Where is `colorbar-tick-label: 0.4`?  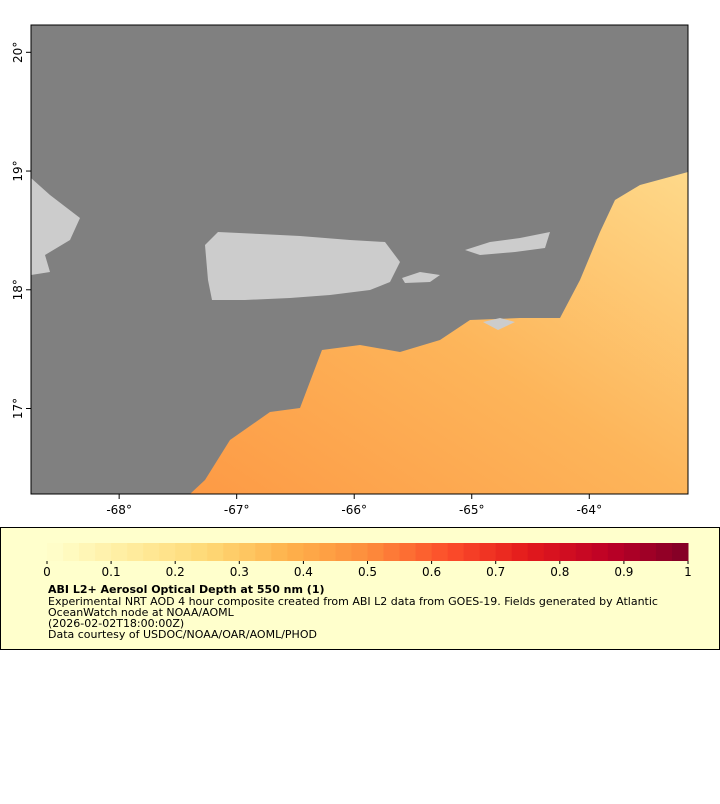 colorbar-tick-label: 0.4 is located at coordinates (303, 572).